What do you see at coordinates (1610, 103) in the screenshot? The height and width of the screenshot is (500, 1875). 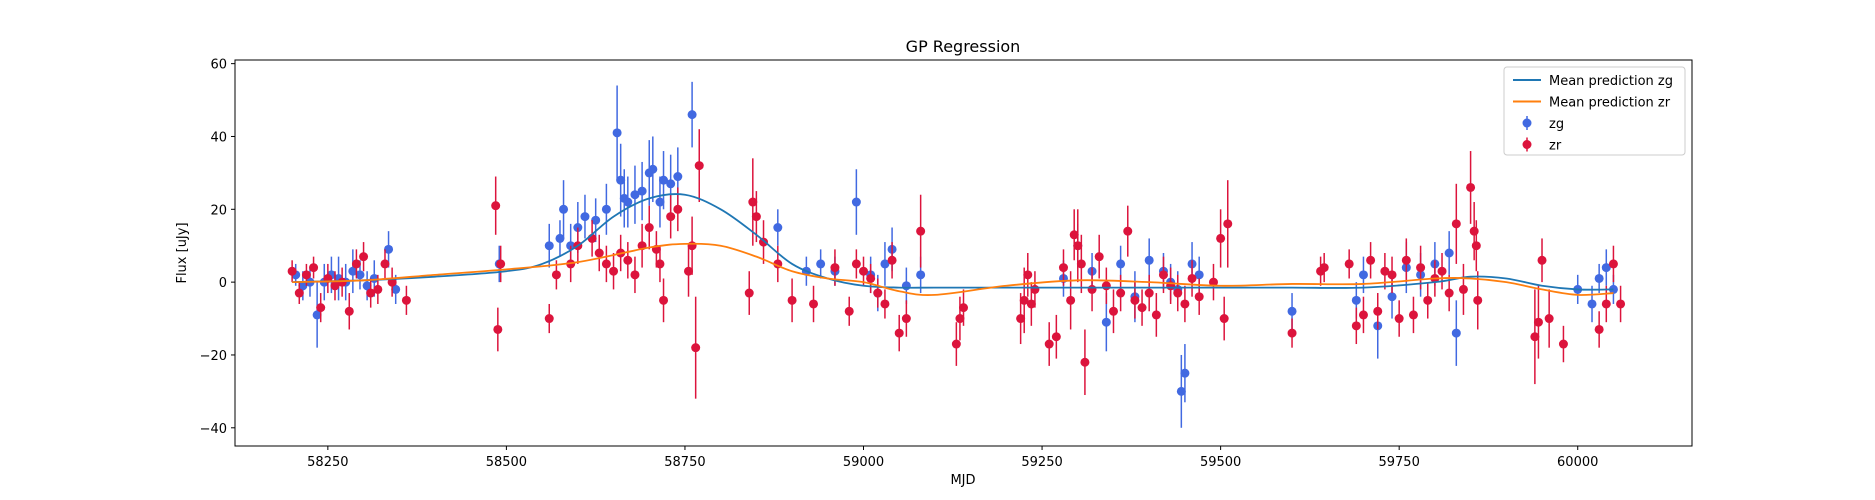 I see `legend-entry-label: Mean prediction zr` at bounding box center [1610, 103].